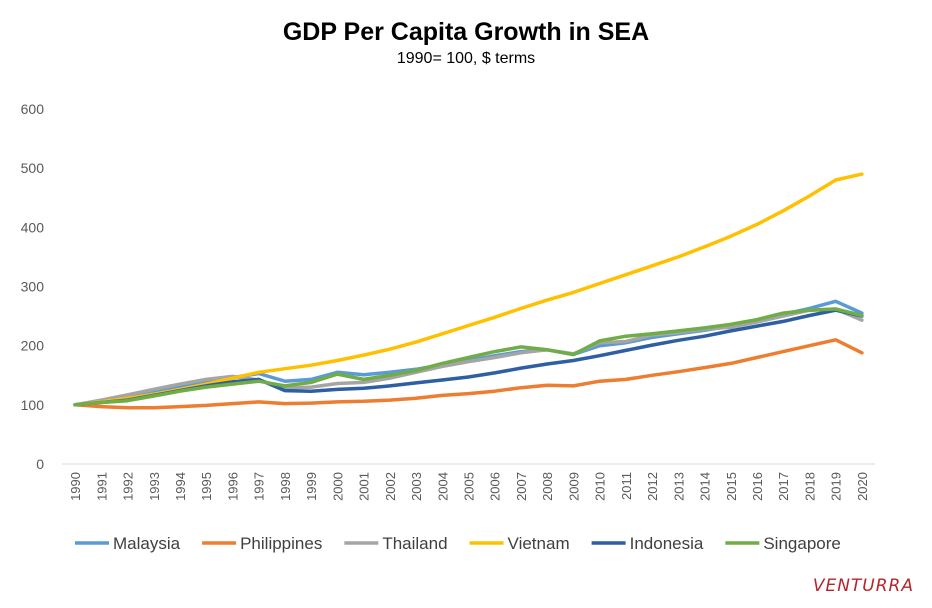 This screenshot has height=608, width=932. I want to click on y-tick-label: 200, so click(33, 346).